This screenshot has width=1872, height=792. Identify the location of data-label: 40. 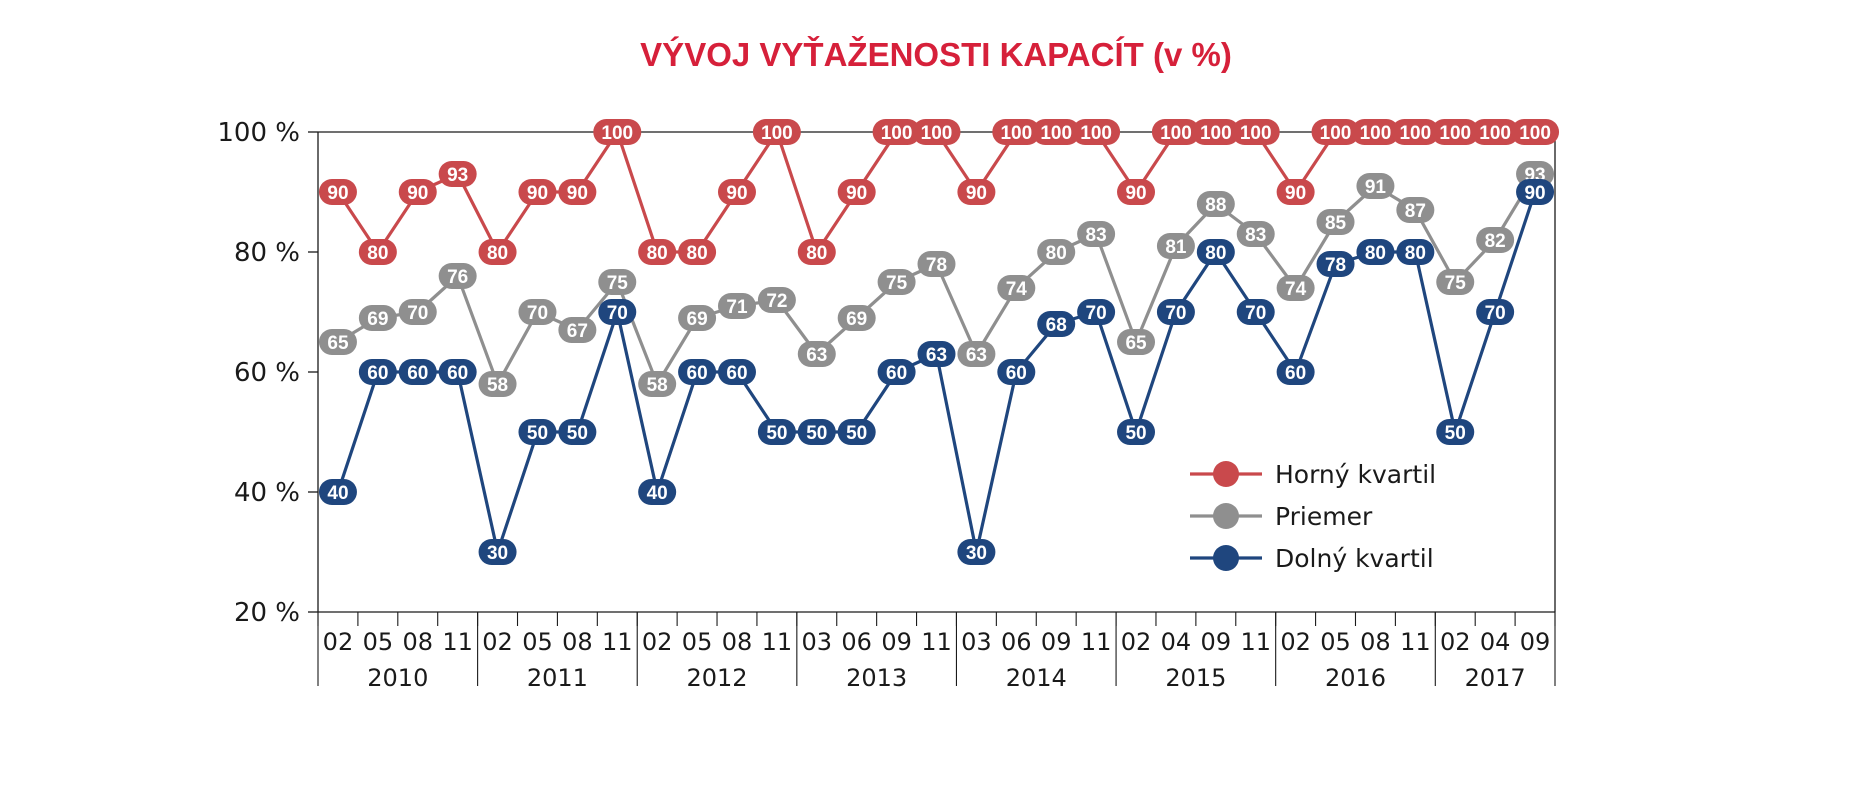
(337, 493).